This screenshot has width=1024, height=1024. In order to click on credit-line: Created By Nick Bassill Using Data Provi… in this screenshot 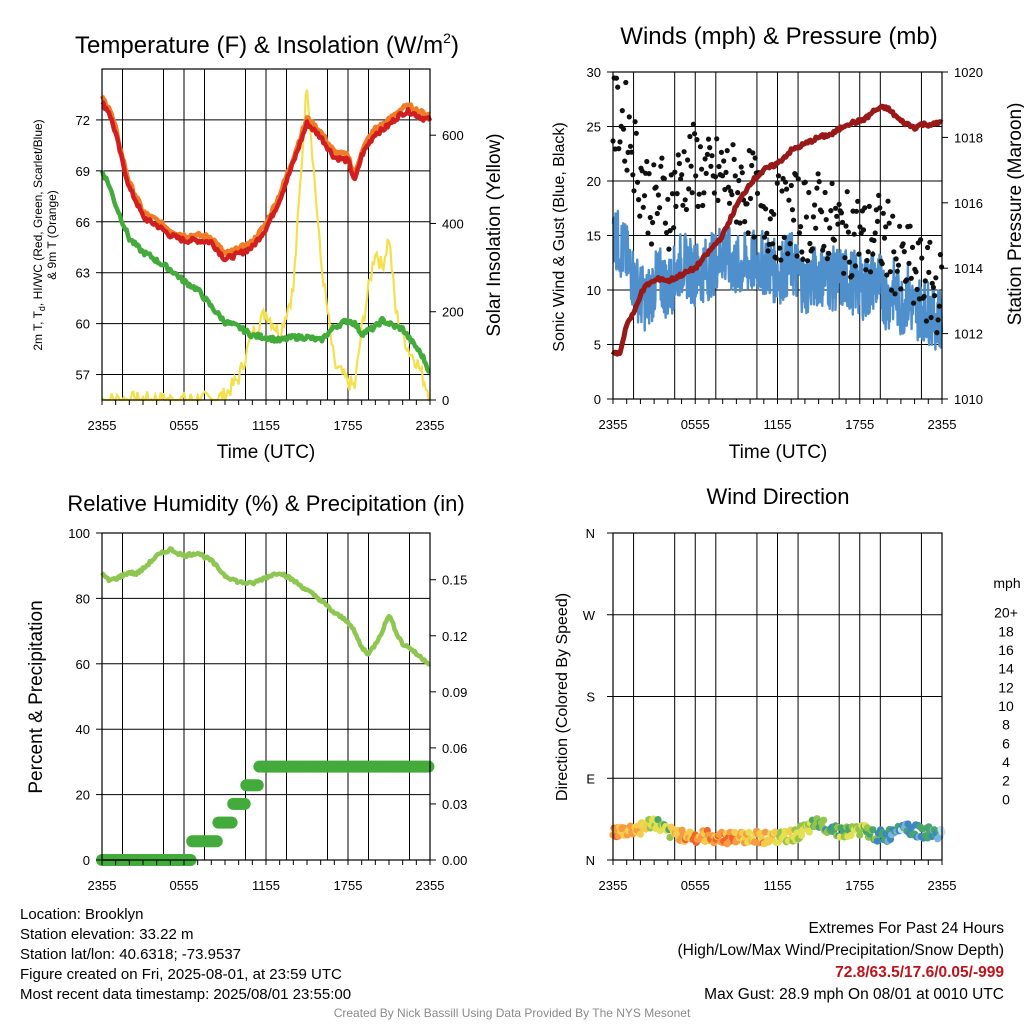, I will do `click(512, 1013)`.